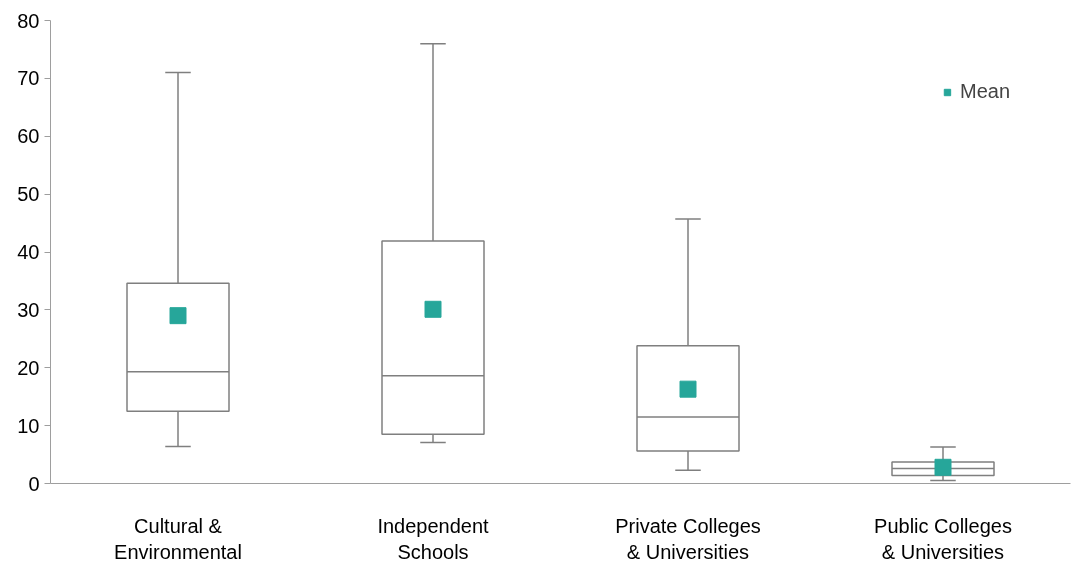 The width and height of the screenshot is (1087, 571). I want to click on y-tick-label: 0, so click(34, 483).